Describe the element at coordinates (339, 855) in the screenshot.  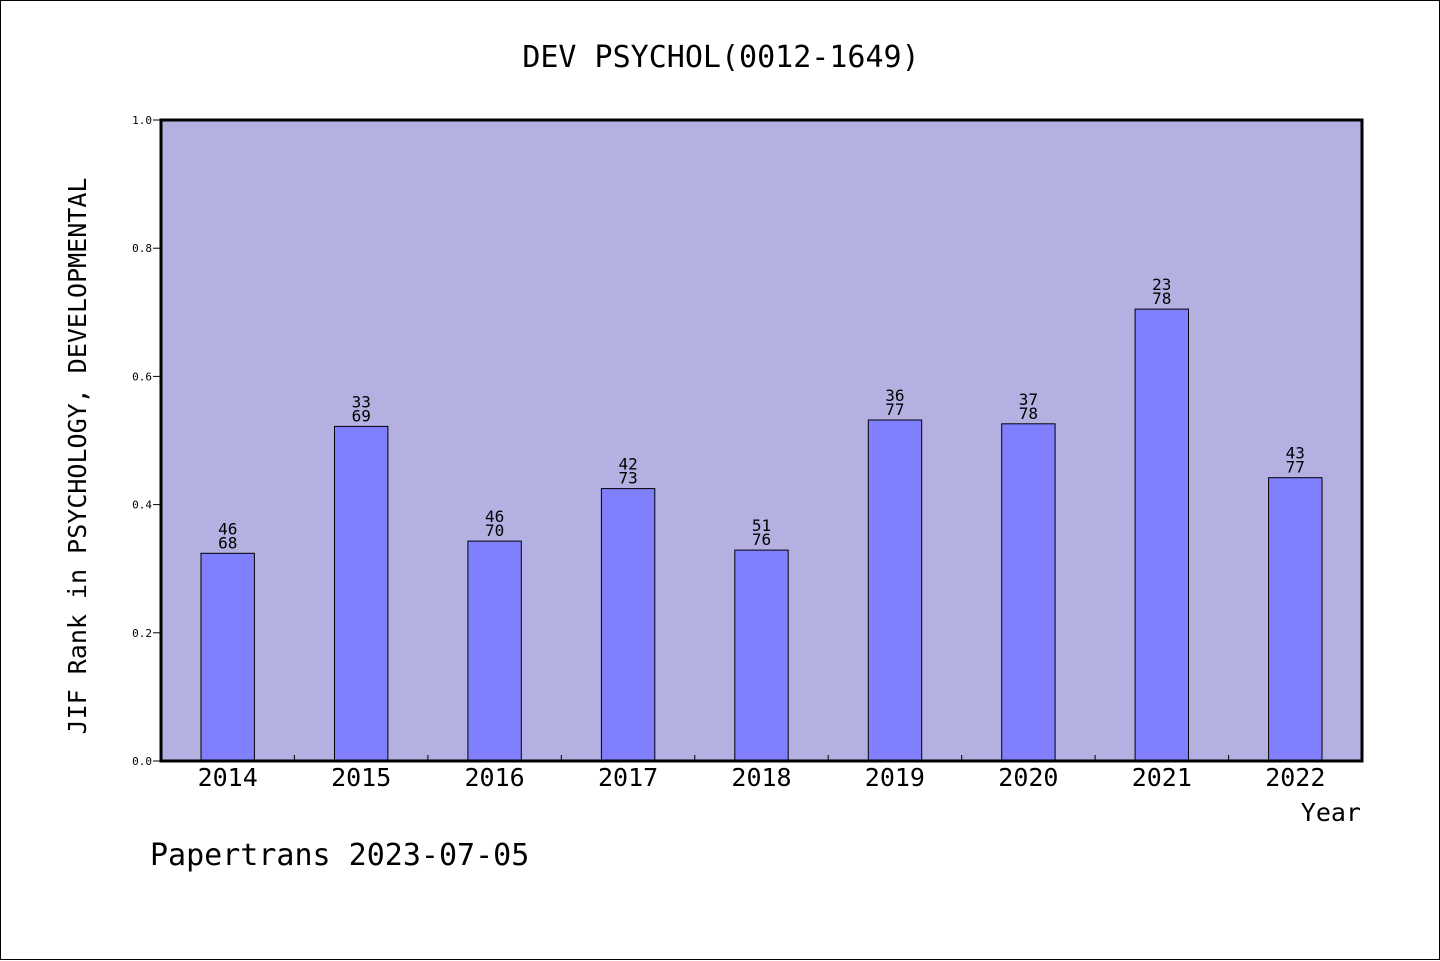
I see `footer-text: Papertrans 2023-07-05` at that location.